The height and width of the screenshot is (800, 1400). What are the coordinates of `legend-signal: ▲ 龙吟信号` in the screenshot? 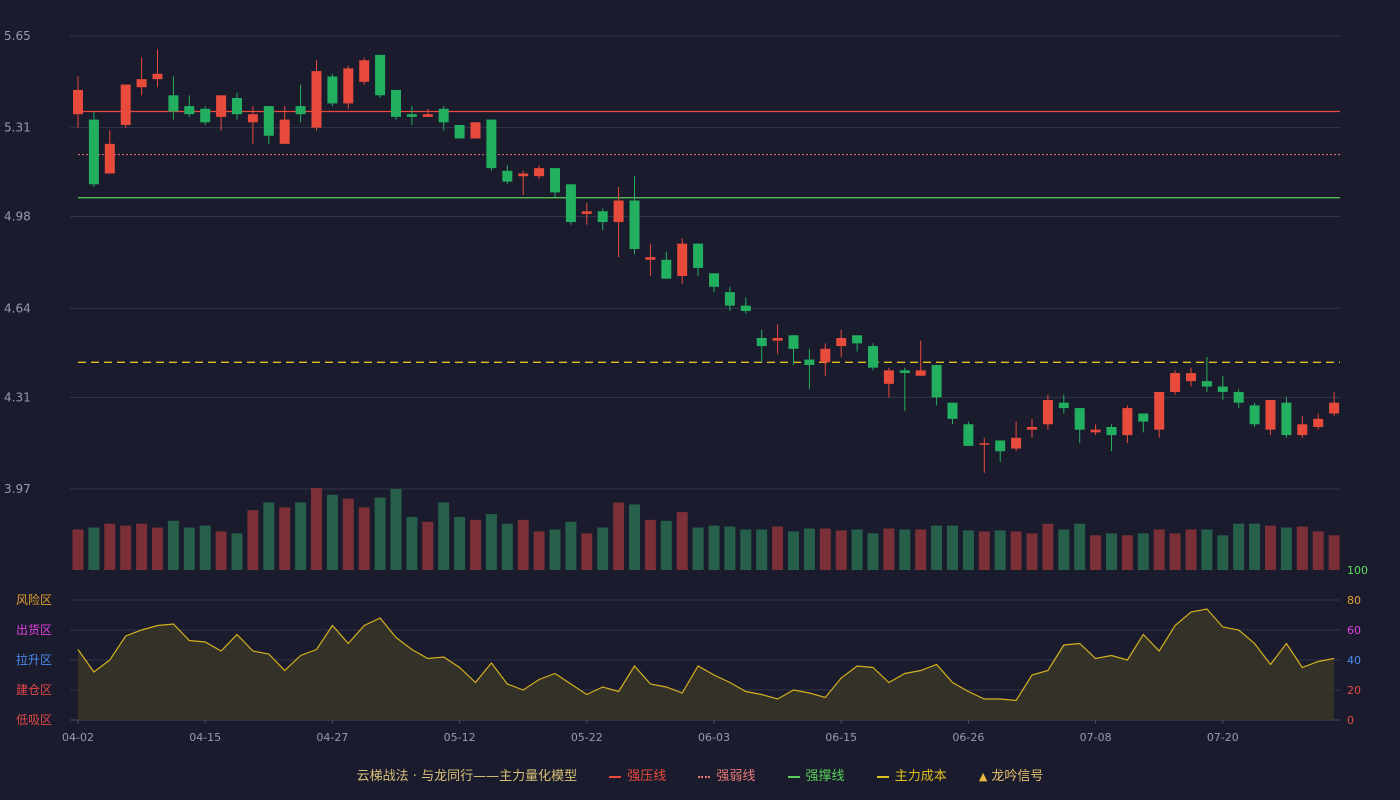 It's located at (1011, 774).